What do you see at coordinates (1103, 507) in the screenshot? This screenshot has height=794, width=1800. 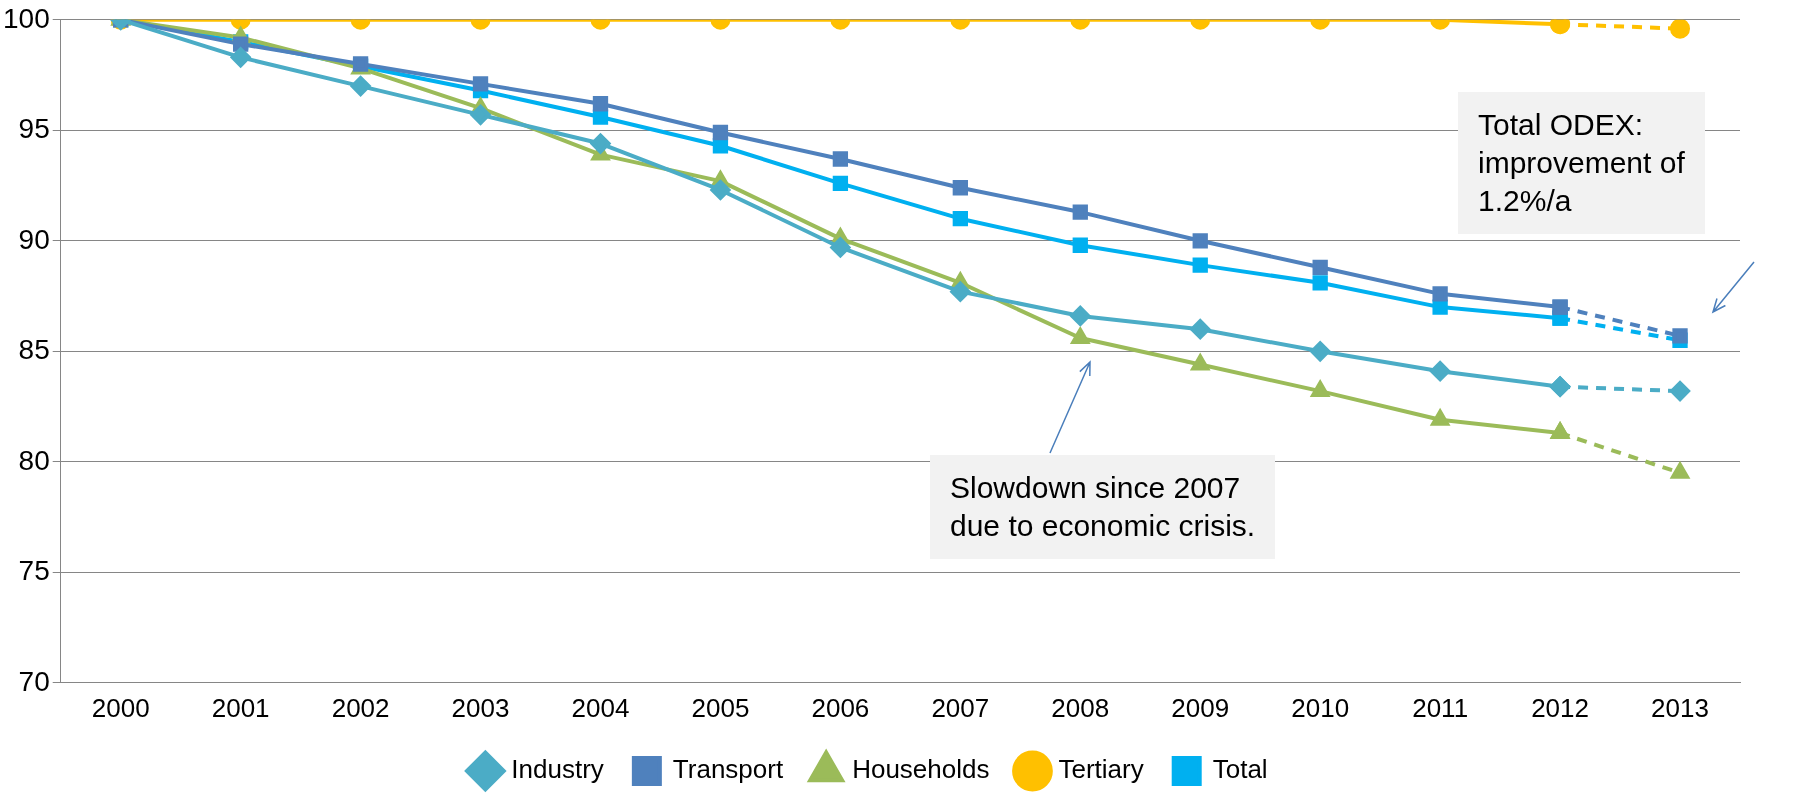 I see `annotation: Slowdown since 2007 due to economic crisis.` at bounding box center [1103, 507].